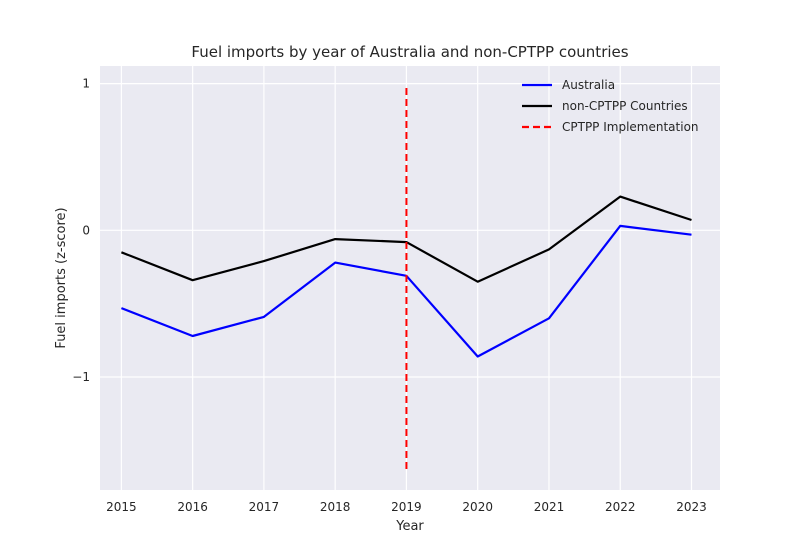 The image size is (800, 550). What do you see at coordinates (264, 507) in the screenshot?
I see `x-tick-label: 2017` at bounding box center [264, 507].